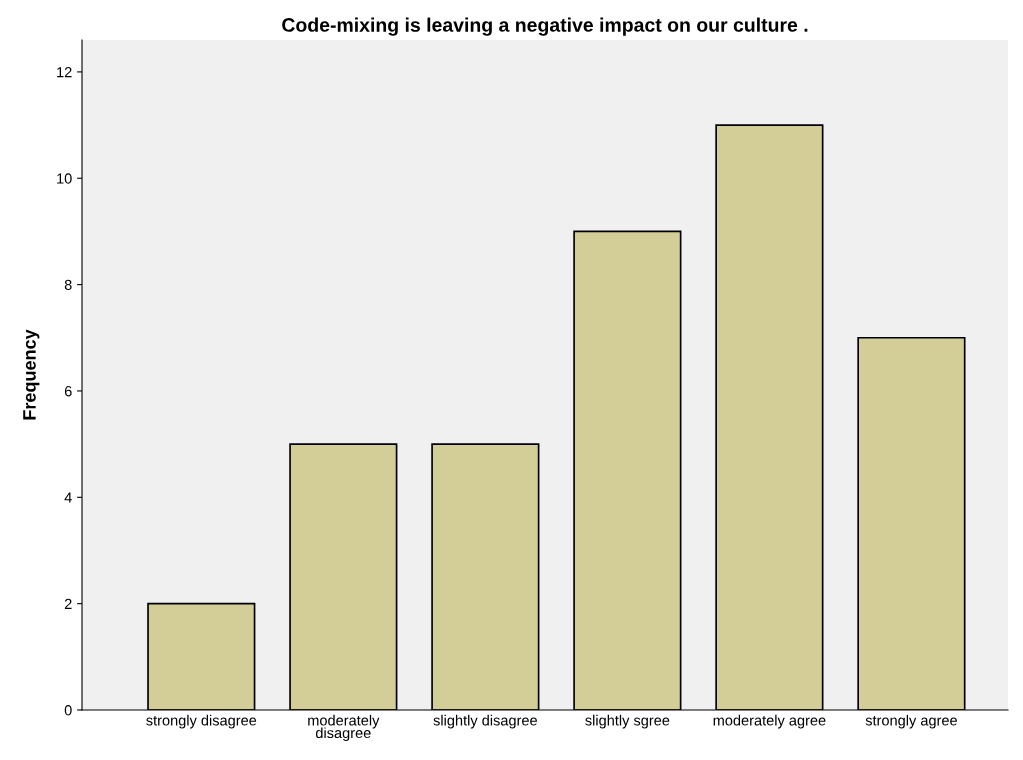 This screenshot has height=760, width=1023. Describe the element at coordinates (627, 721) in the screenshot. I see `x-tick-label: slightly sgree` at that location.